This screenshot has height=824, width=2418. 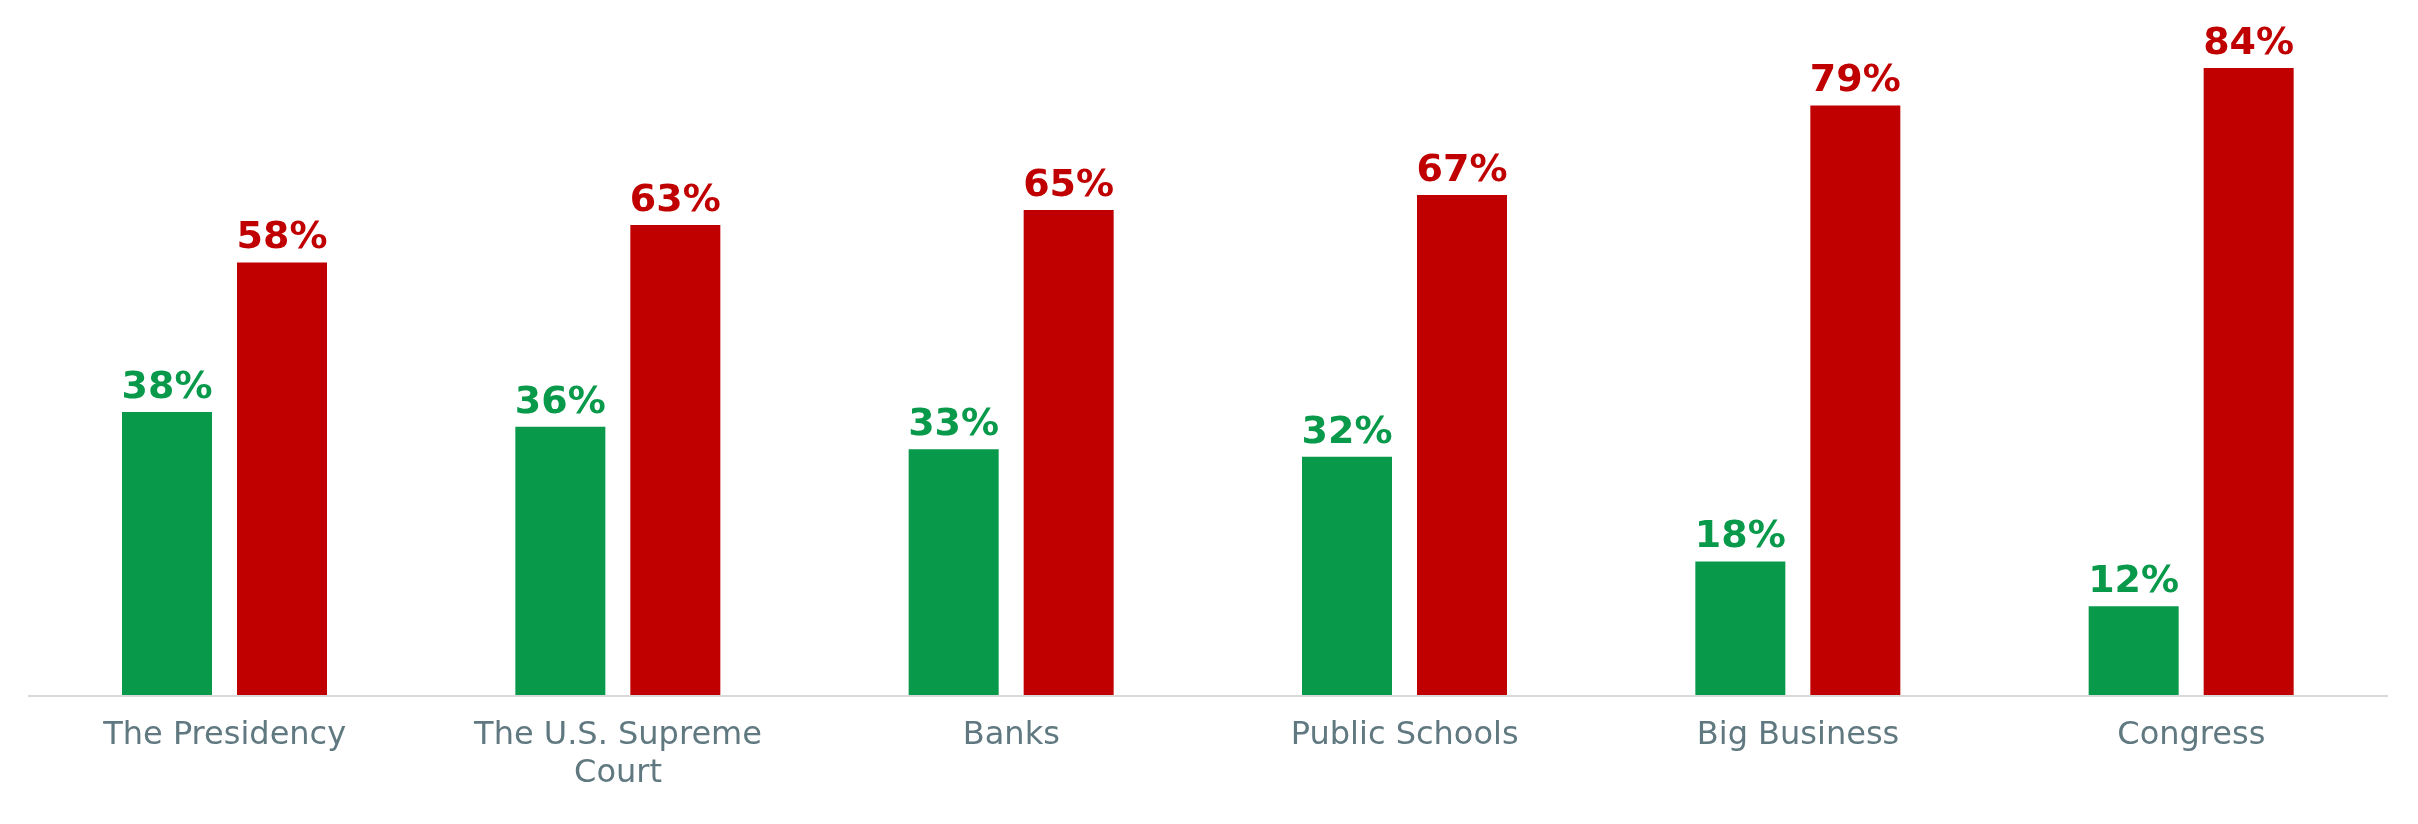 I want to click on data-label: 36%, so click(x=560, y=399).